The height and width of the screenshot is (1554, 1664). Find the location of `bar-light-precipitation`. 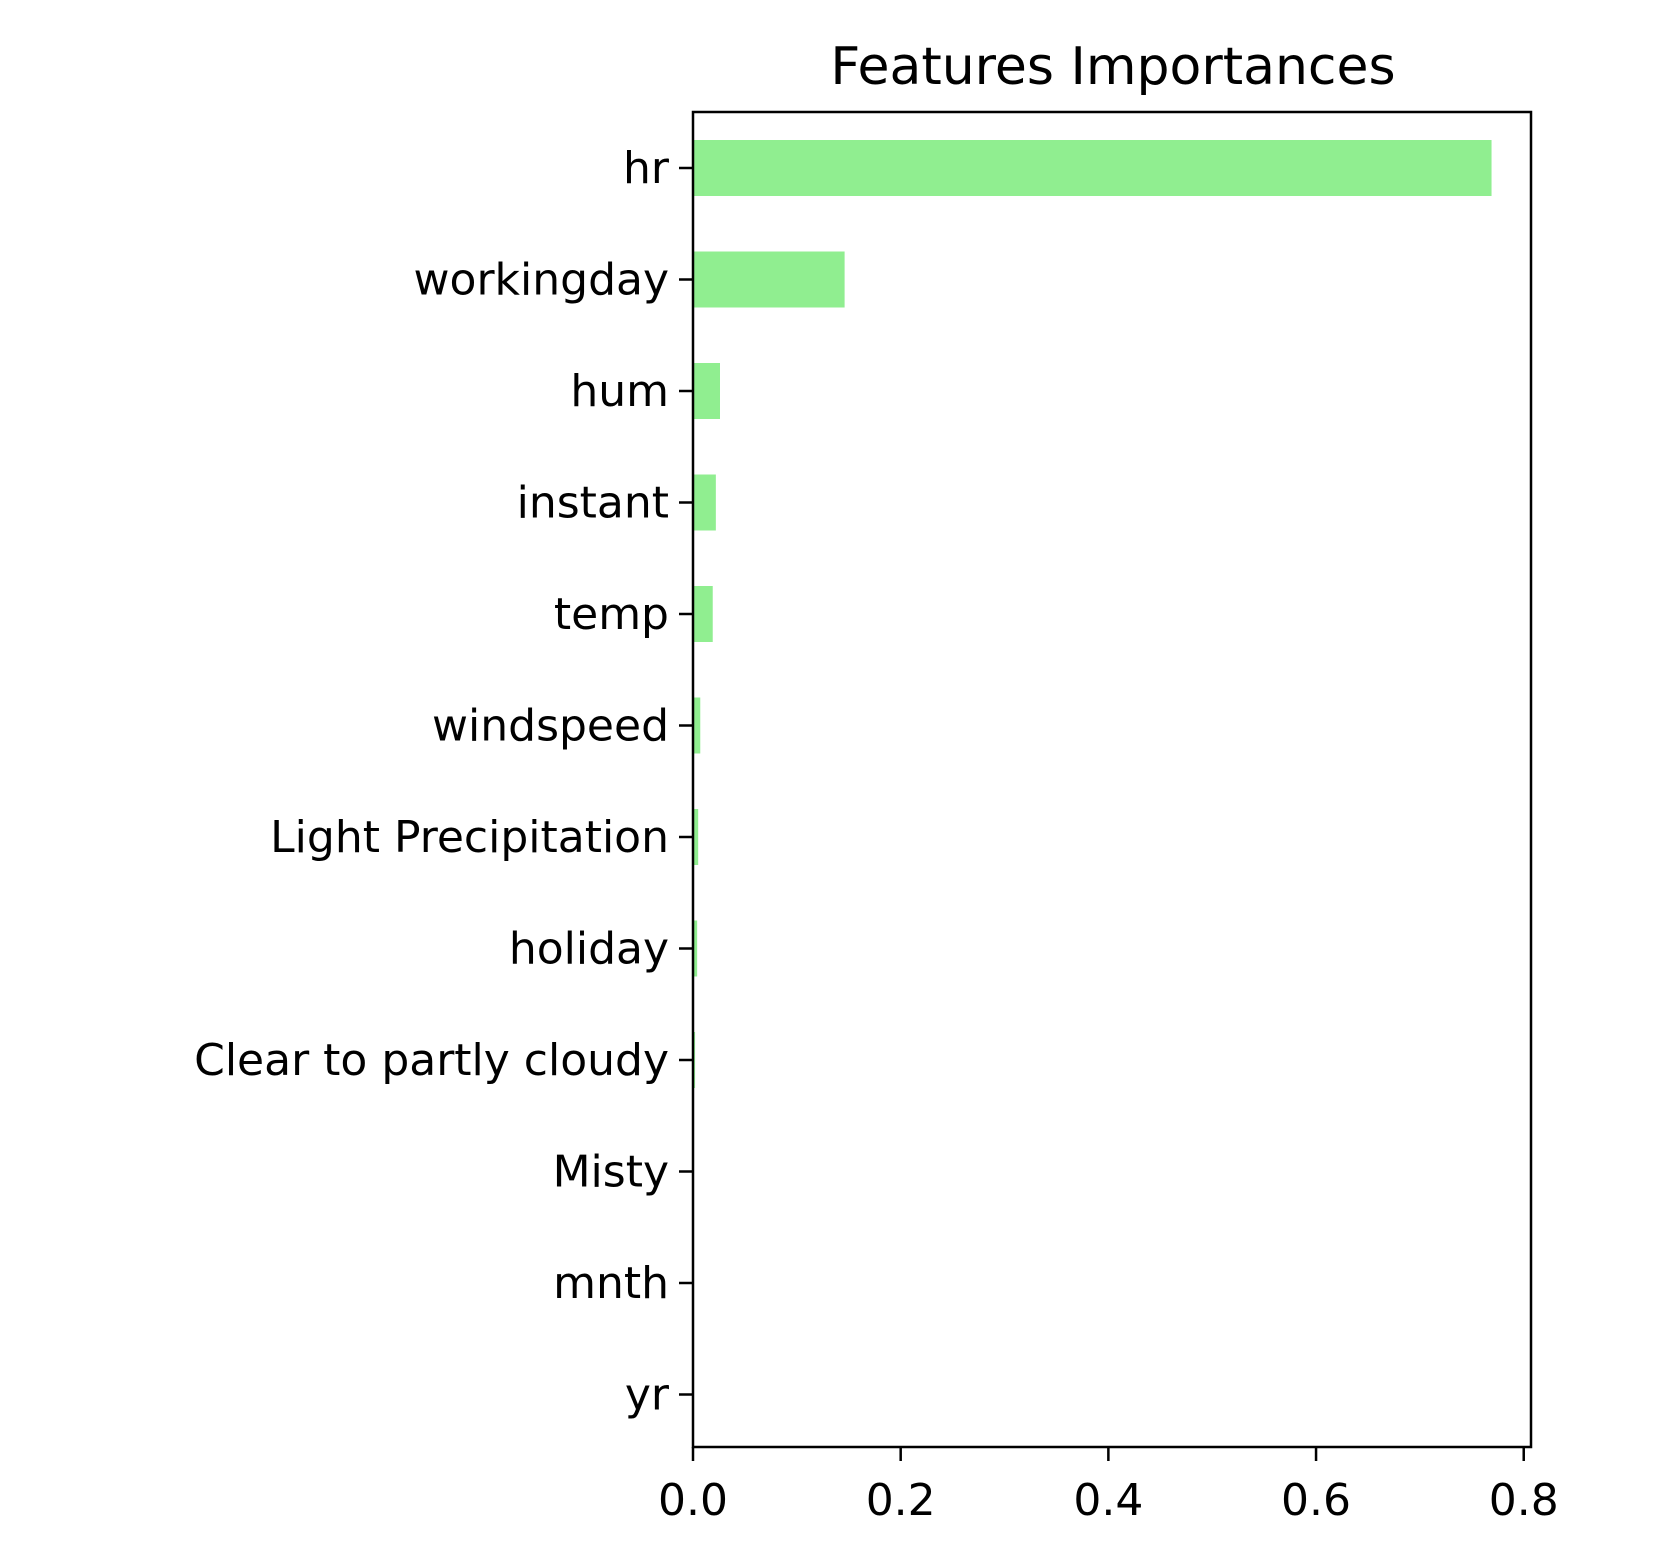

bar-light-precipitation is located at coordinates (696, 837).